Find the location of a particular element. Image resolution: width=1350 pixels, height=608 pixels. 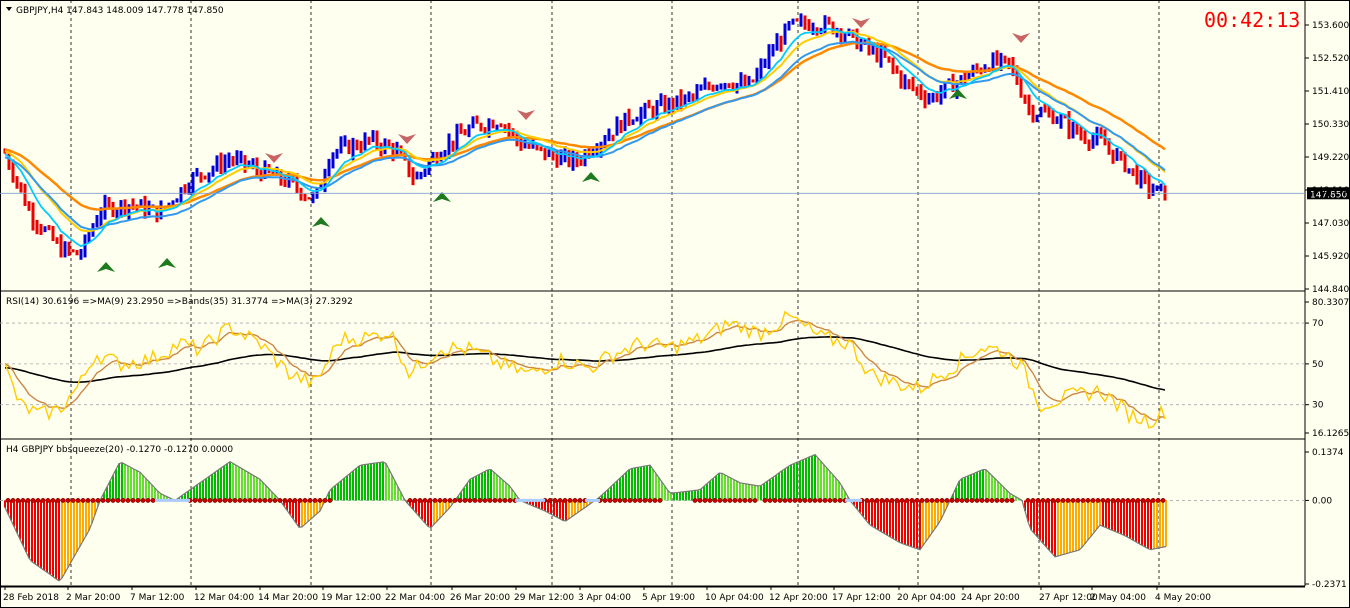

current-price-label: 147.850 is located at coordinates (1328, 195).